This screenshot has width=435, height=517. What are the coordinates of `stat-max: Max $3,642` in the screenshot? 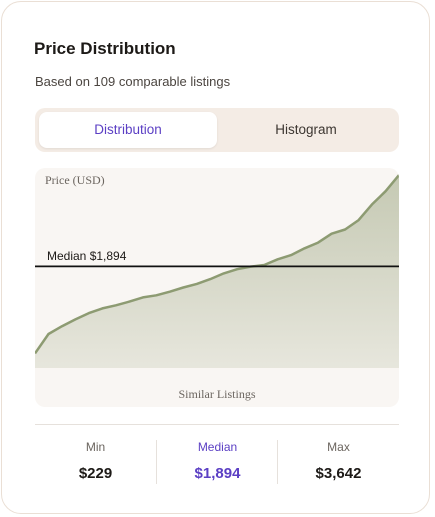 It's located at (338, 461).